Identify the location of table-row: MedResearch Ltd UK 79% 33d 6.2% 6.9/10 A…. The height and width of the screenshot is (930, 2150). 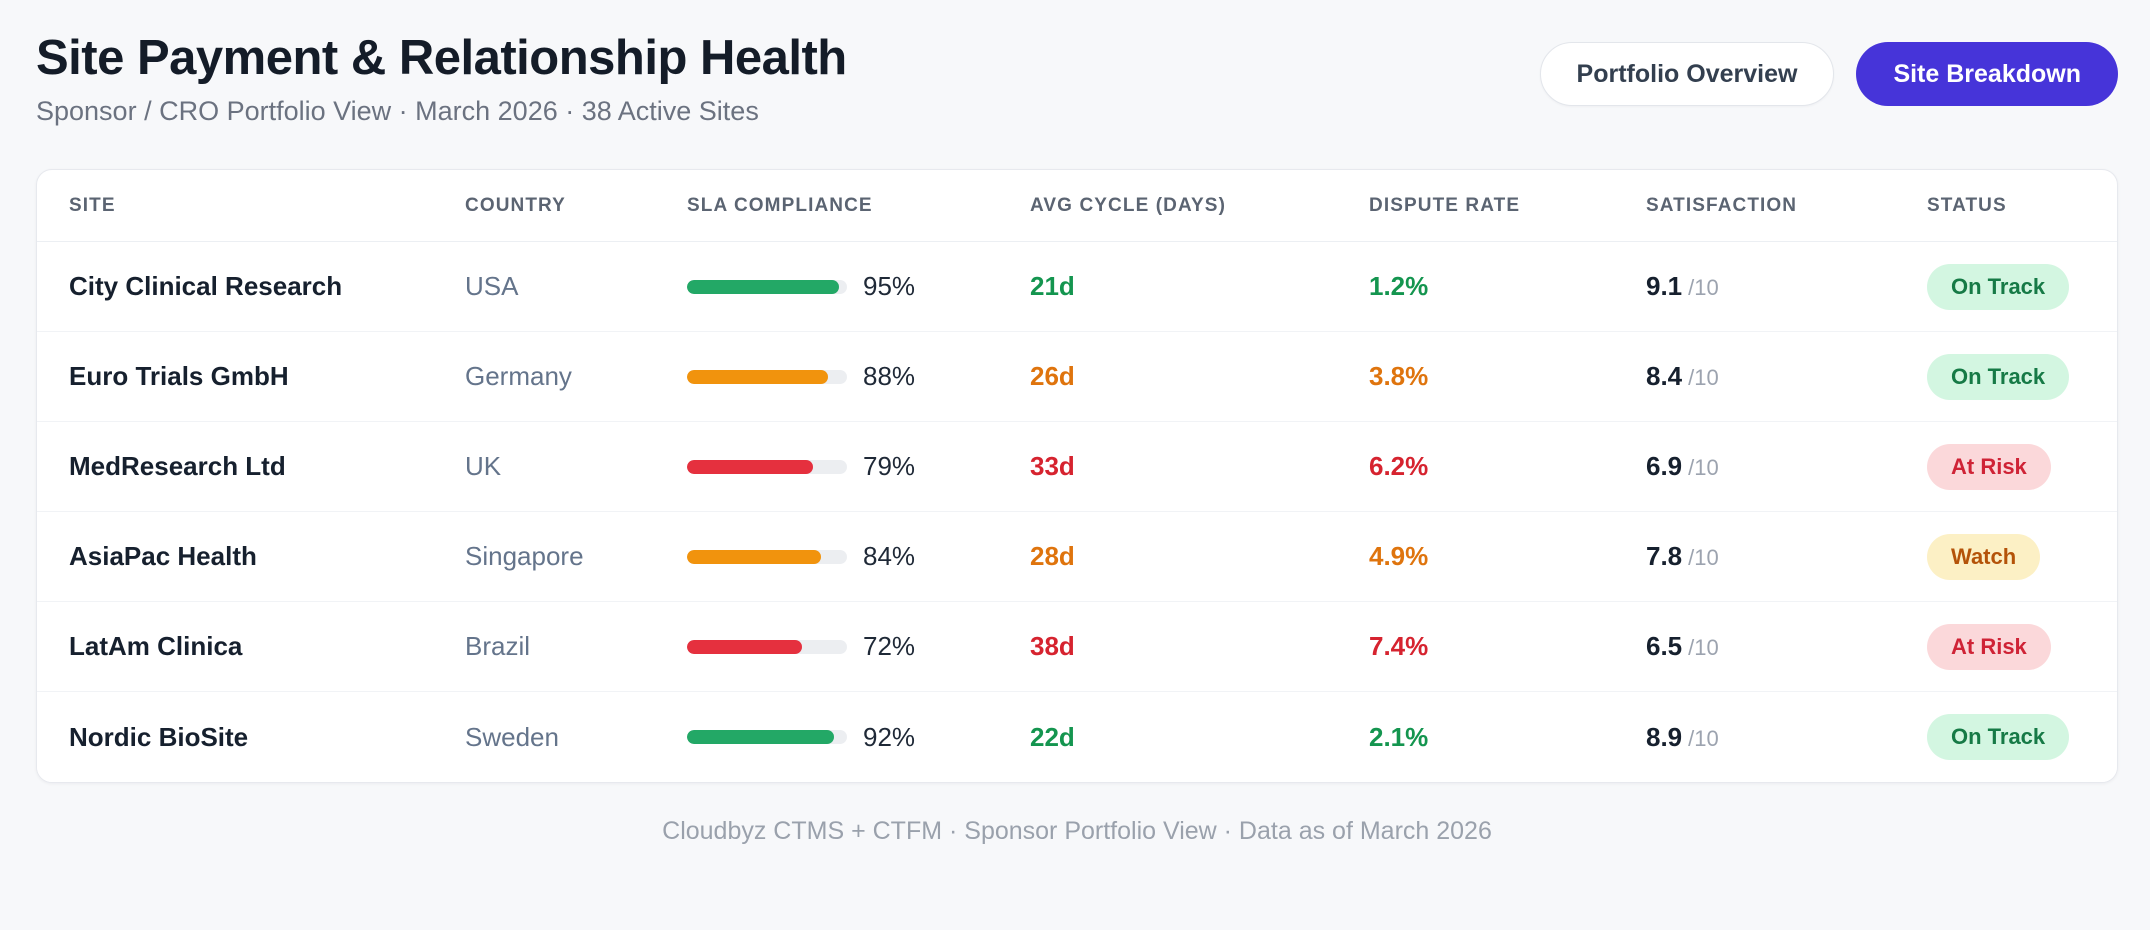
(1077, 467).